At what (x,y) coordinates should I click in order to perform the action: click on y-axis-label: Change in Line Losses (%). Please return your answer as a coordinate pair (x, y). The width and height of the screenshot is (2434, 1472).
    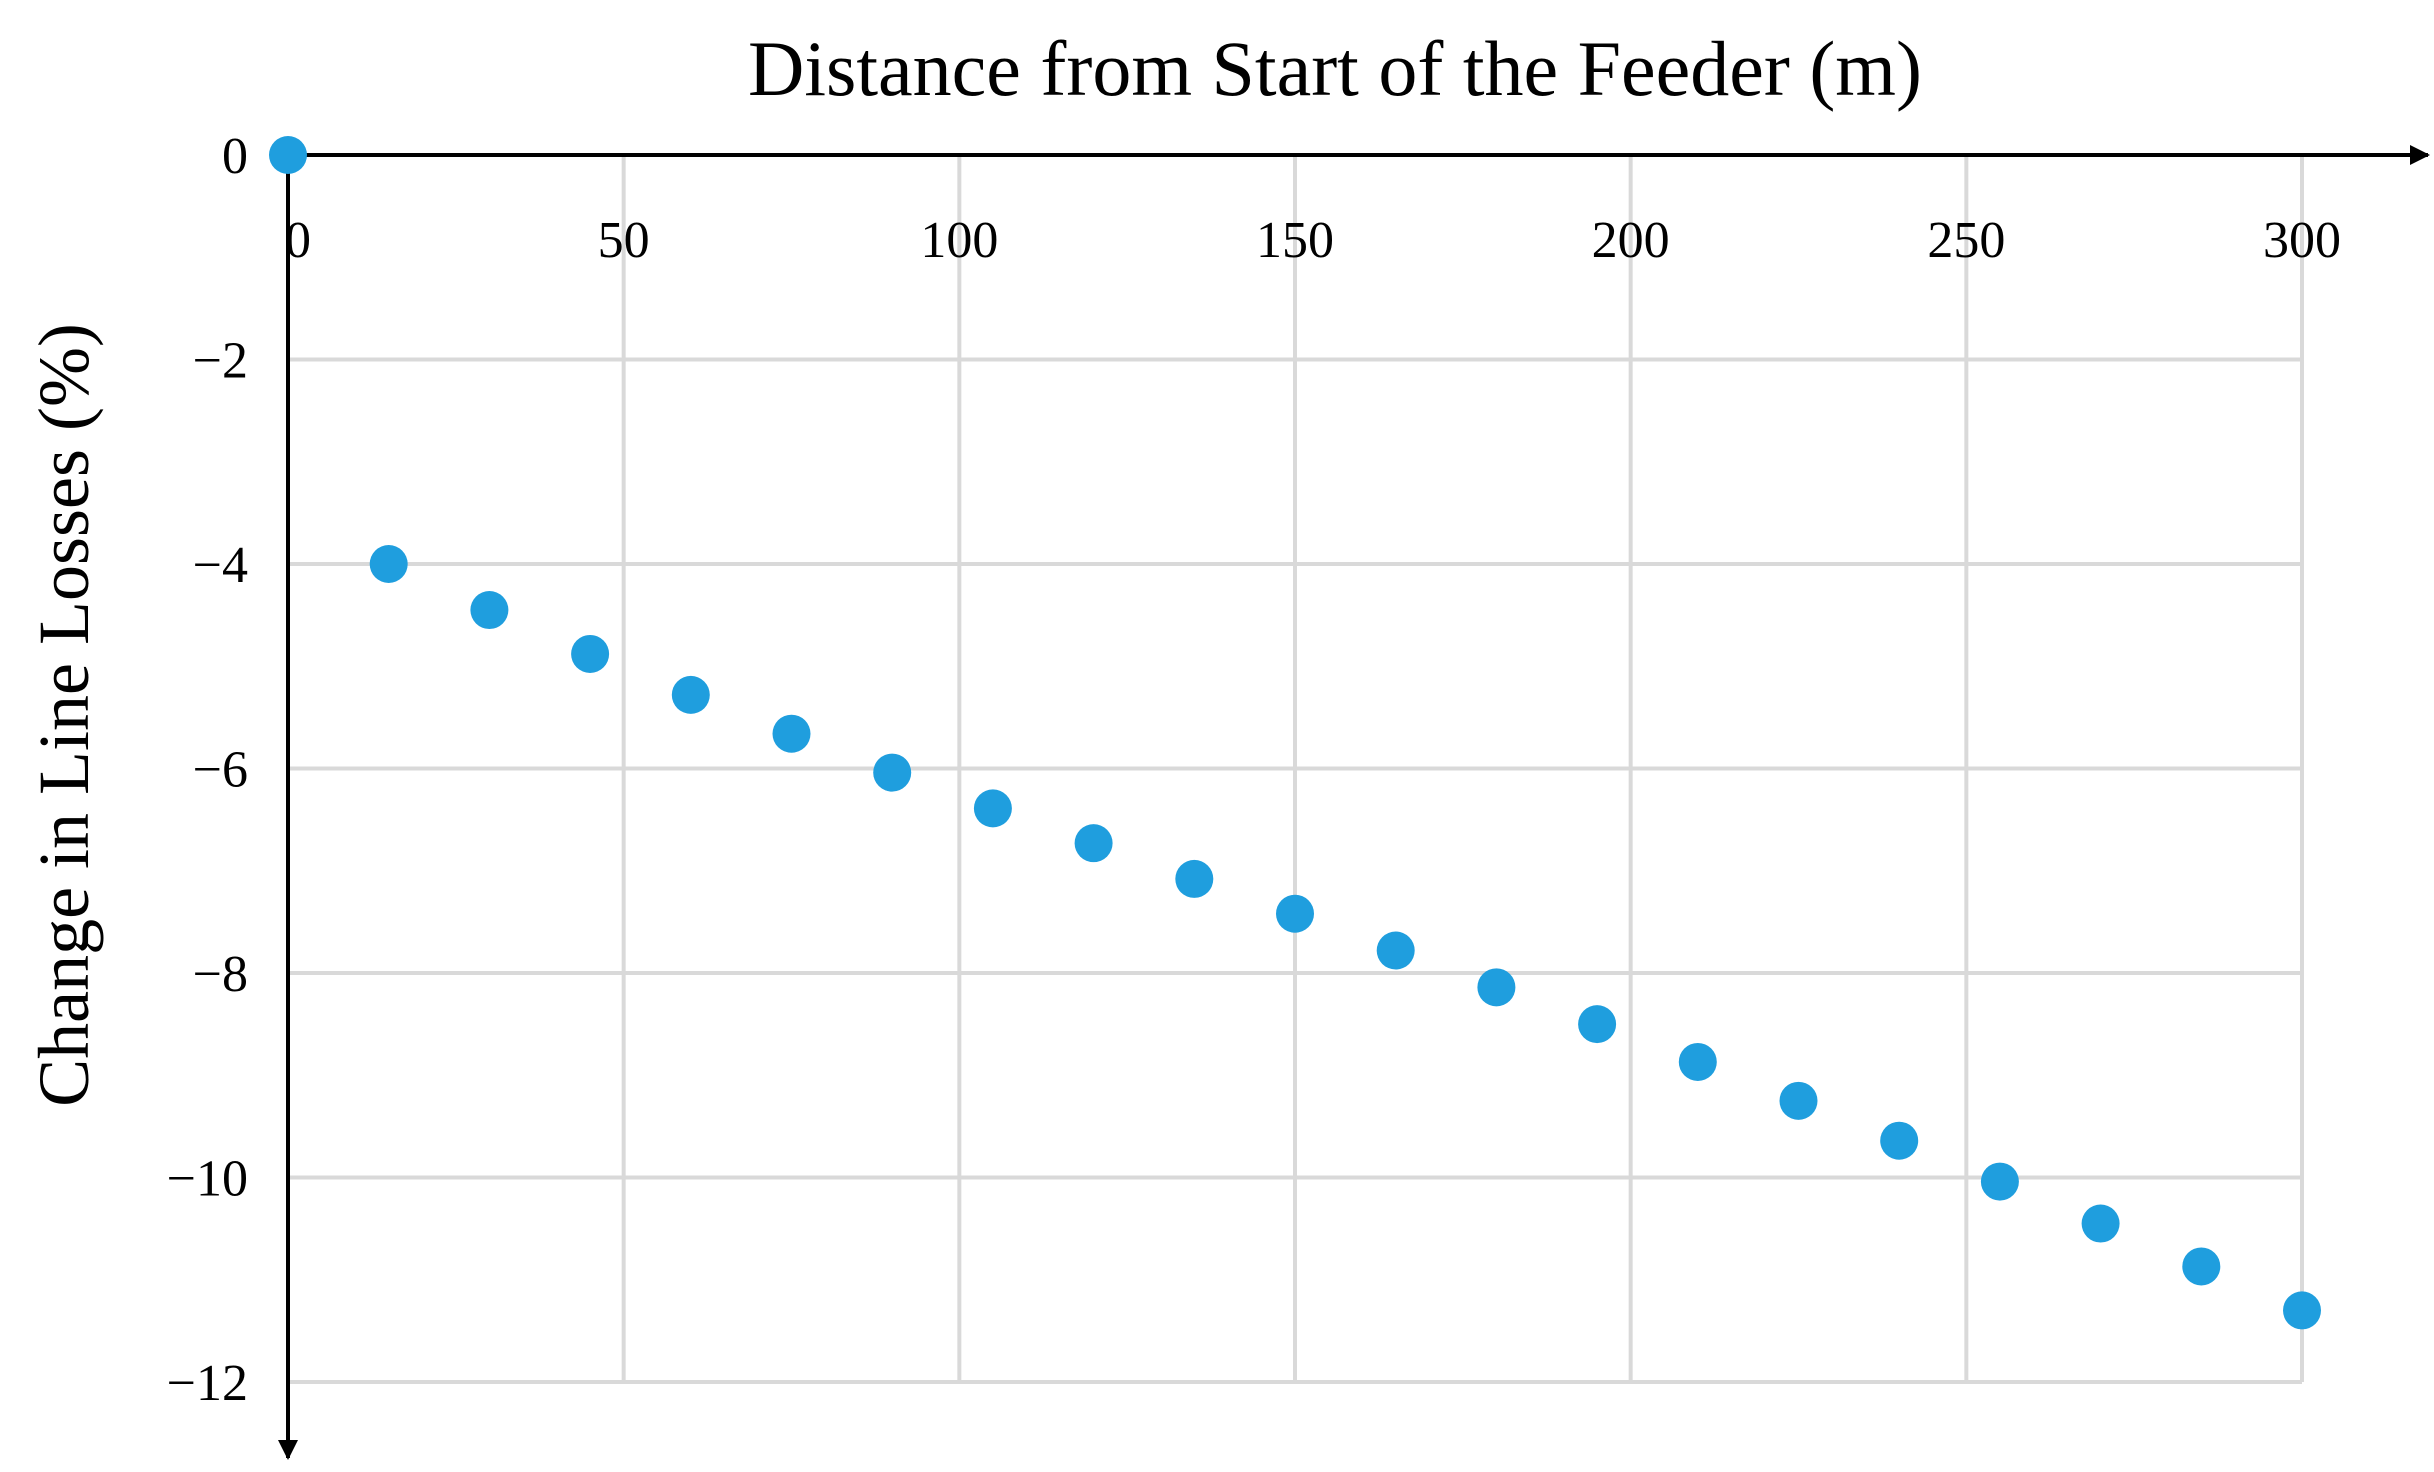
    Looking at the image, I should click on (64, 715).